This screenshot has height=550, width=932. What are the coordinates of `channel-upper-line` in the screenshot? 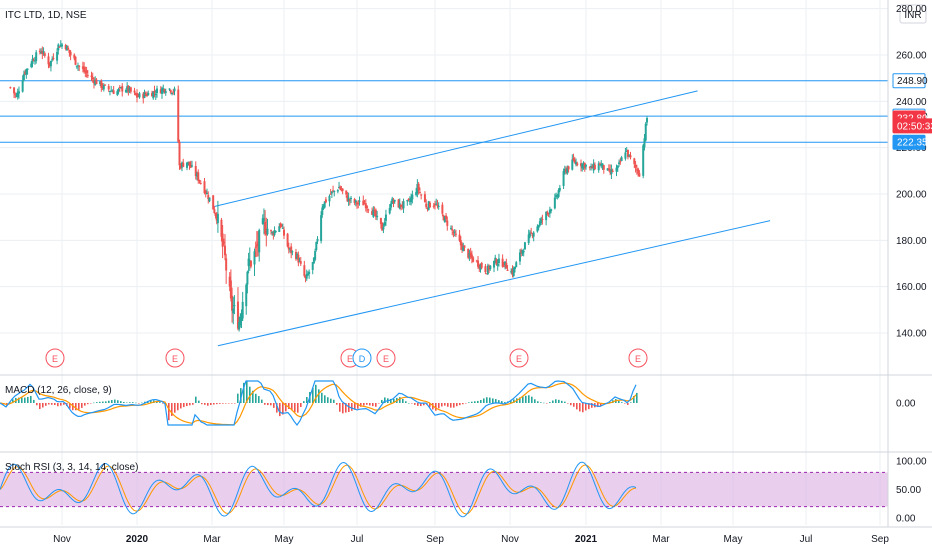 It's located at (455, 149).